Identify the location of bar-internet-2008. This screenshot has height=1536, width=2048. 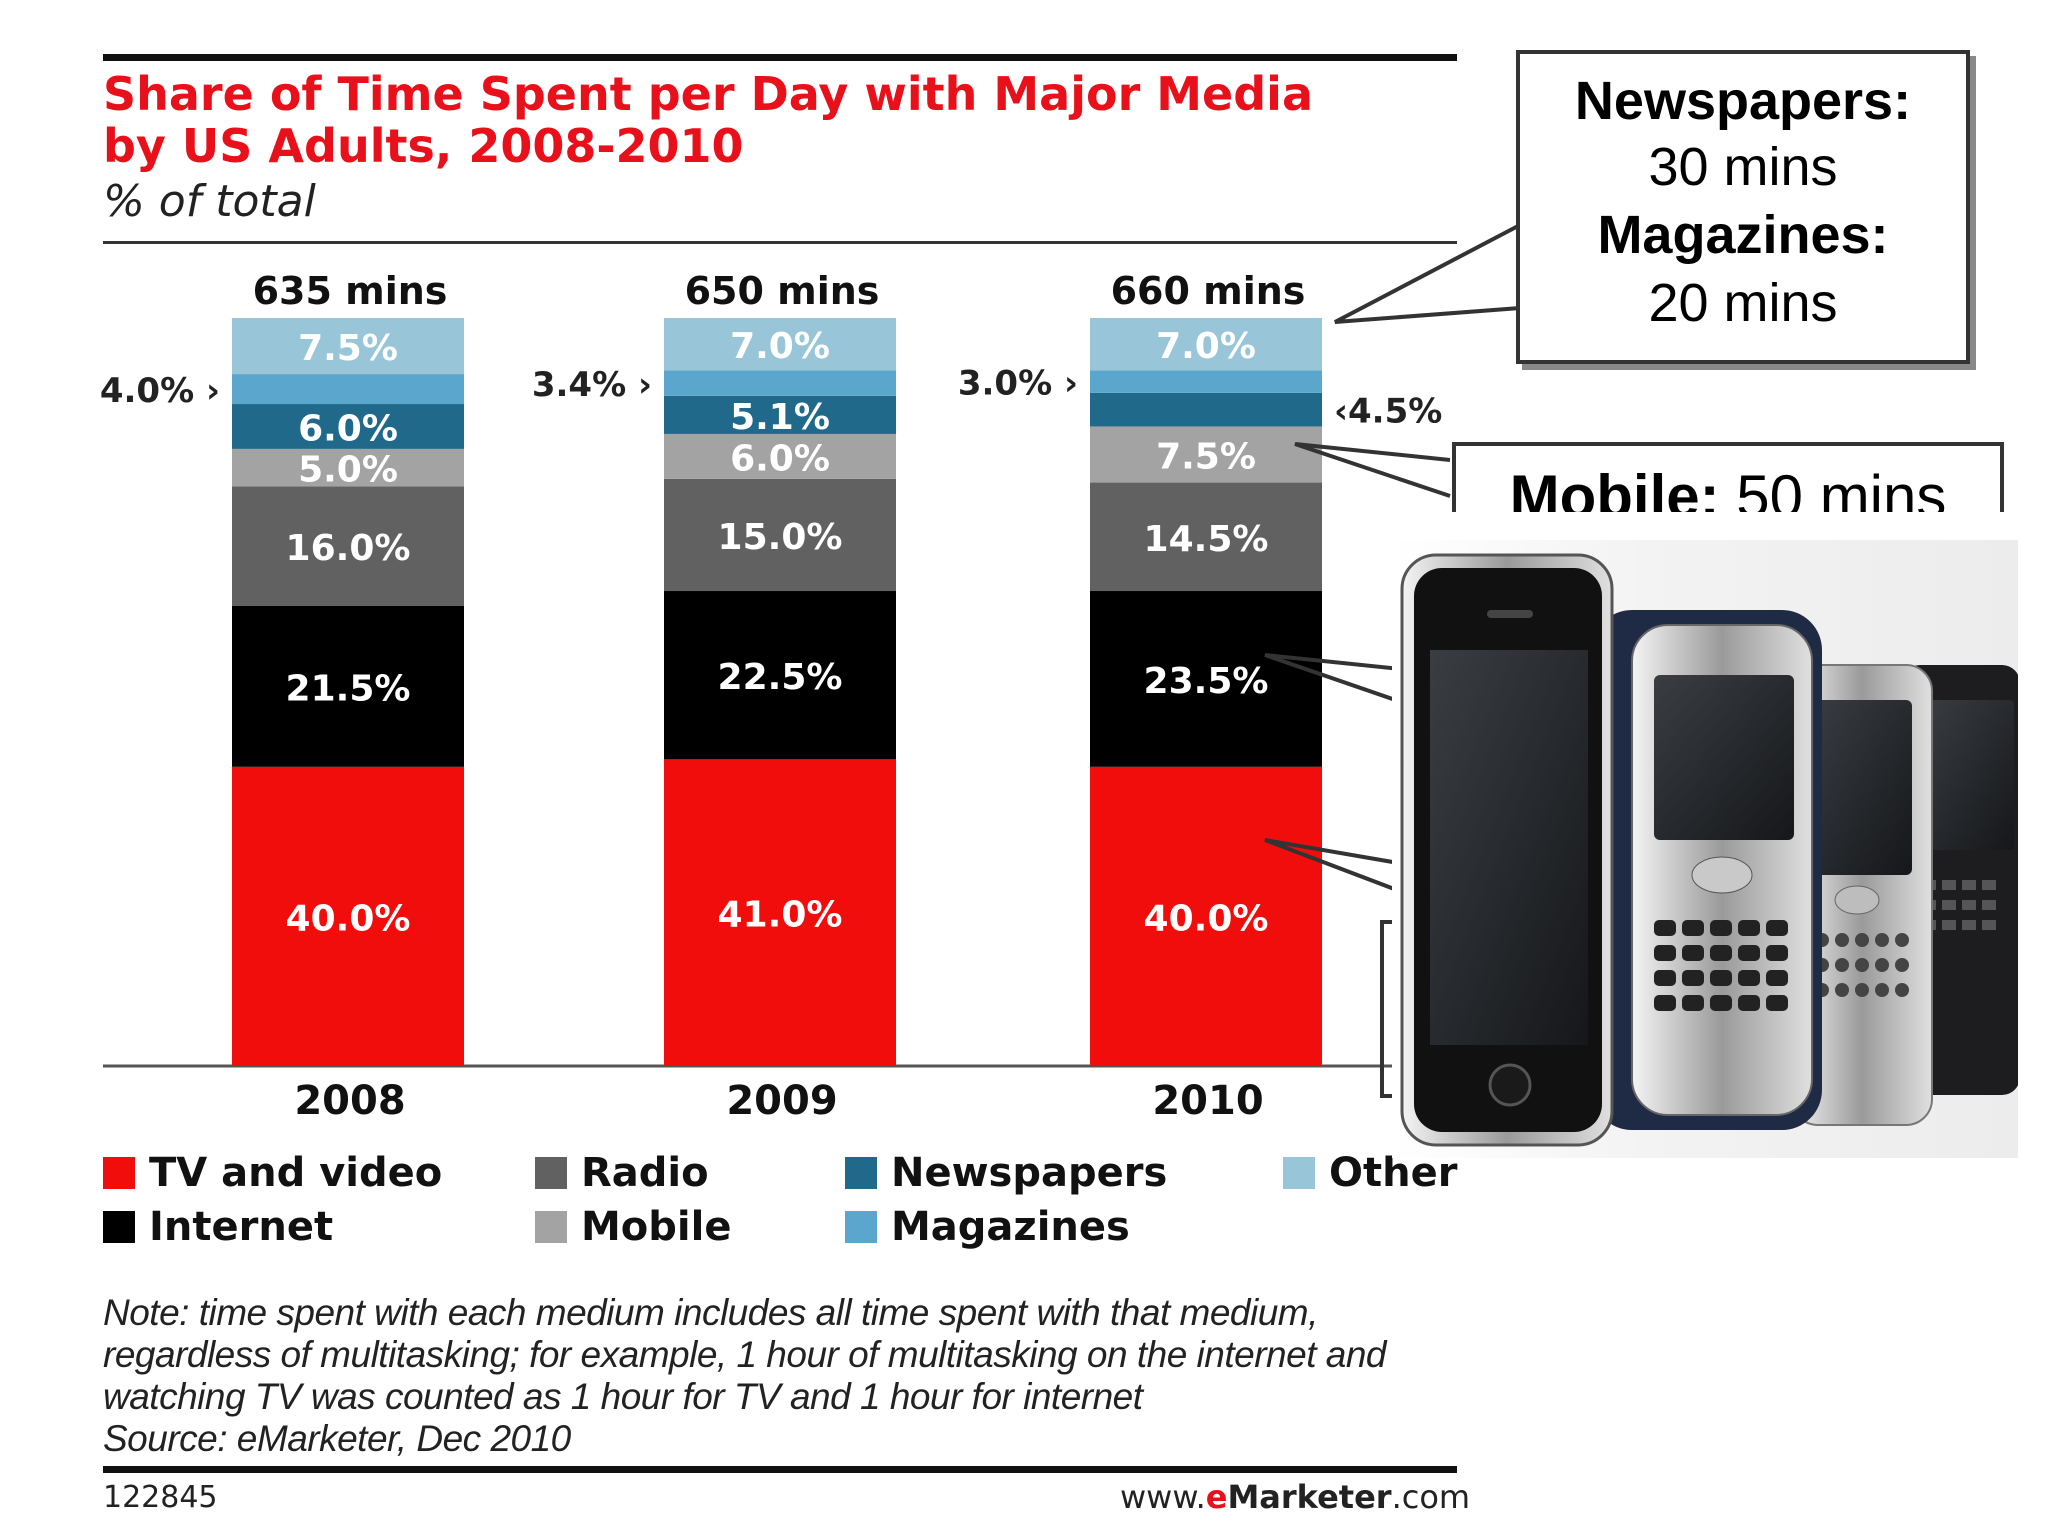
(348, 686).